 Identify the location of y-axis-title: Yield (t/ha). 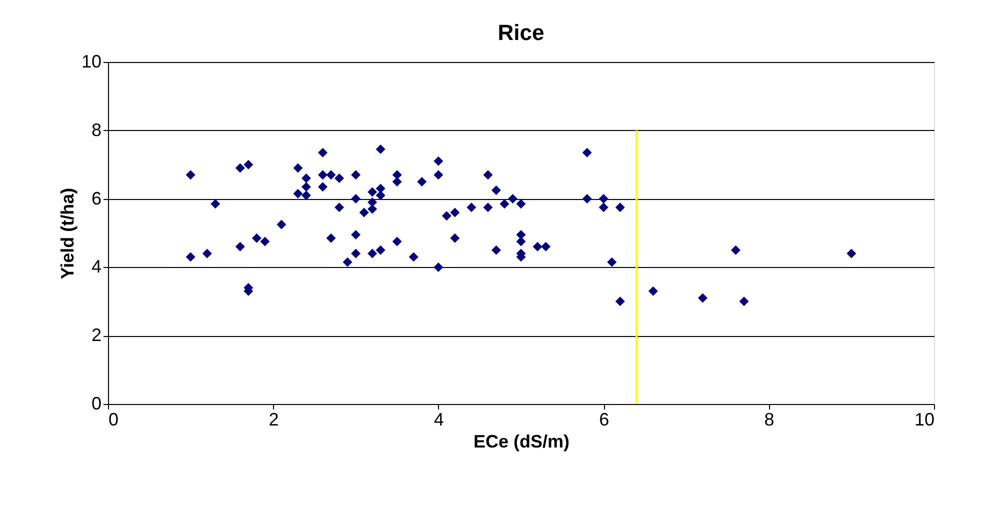
(67, 234).